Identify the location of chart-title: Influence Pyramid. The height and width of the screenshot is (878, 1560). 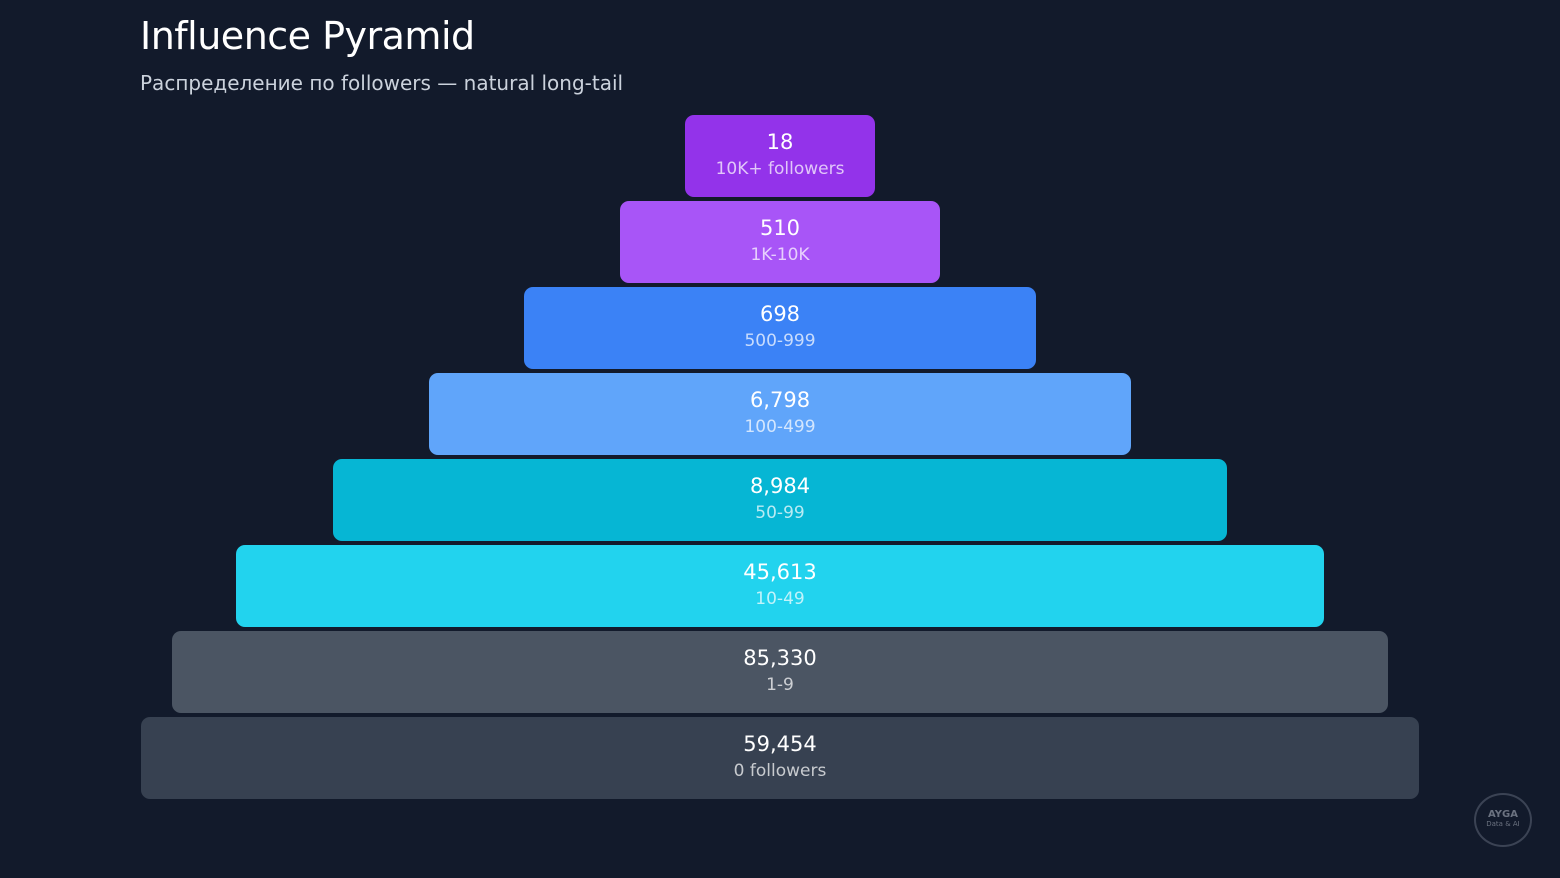
(307, 36).